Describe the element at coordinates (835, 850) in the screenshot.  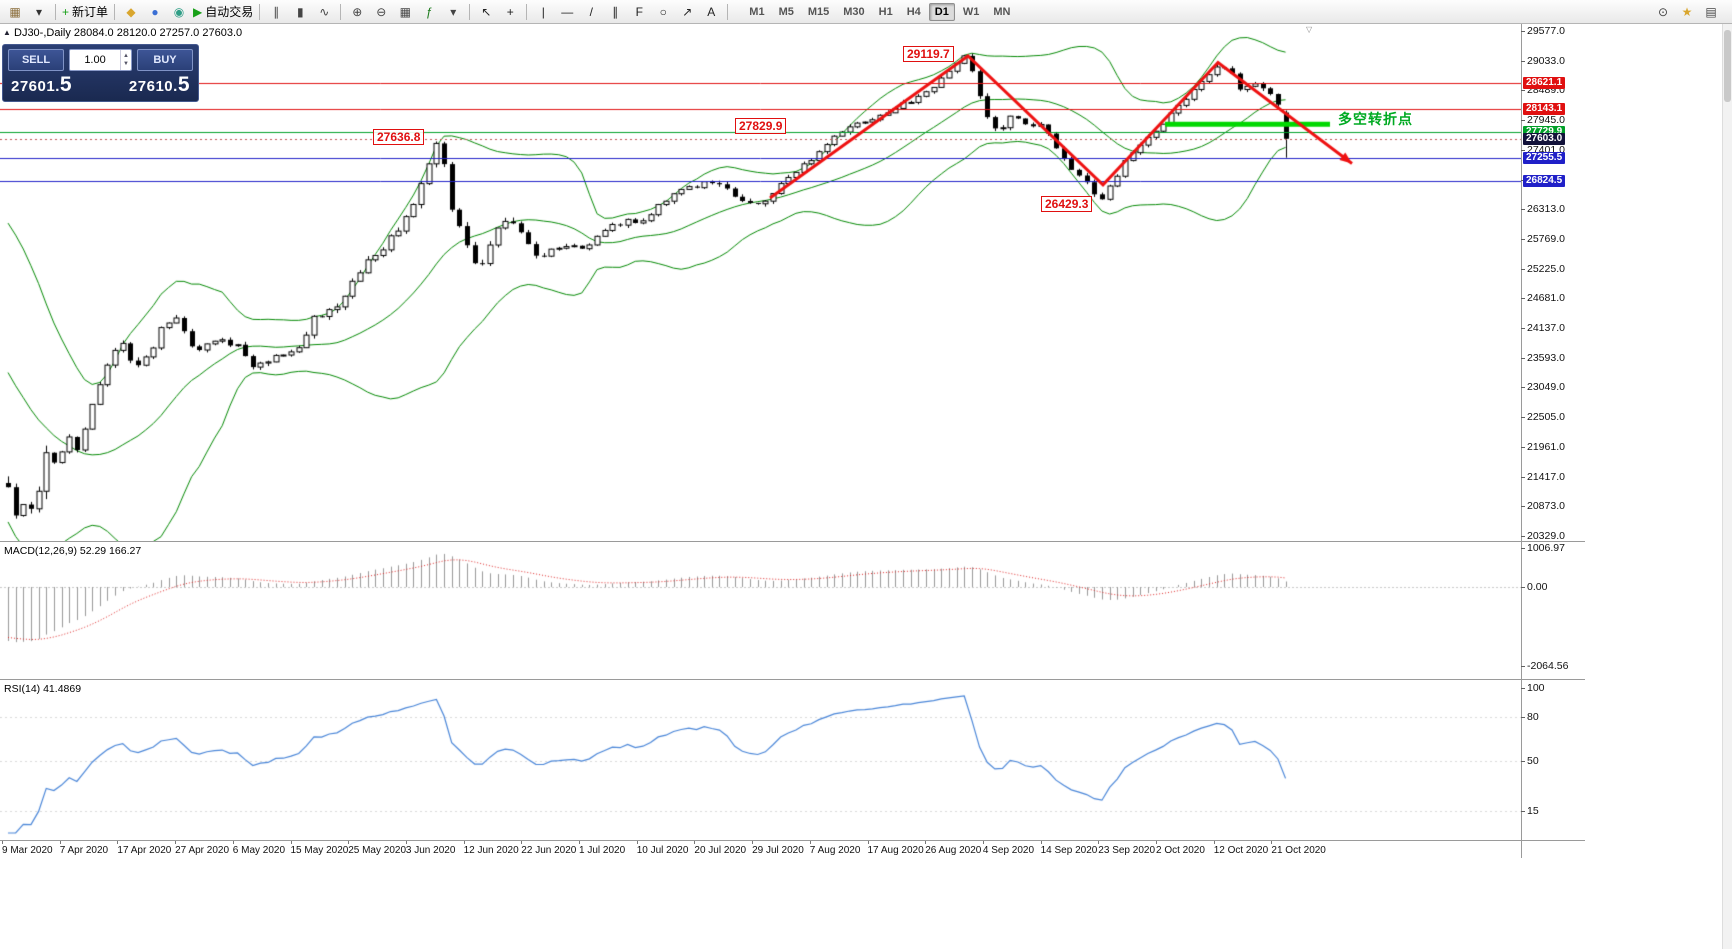
I see `date-tick: 7 Aug 2020` at that location.